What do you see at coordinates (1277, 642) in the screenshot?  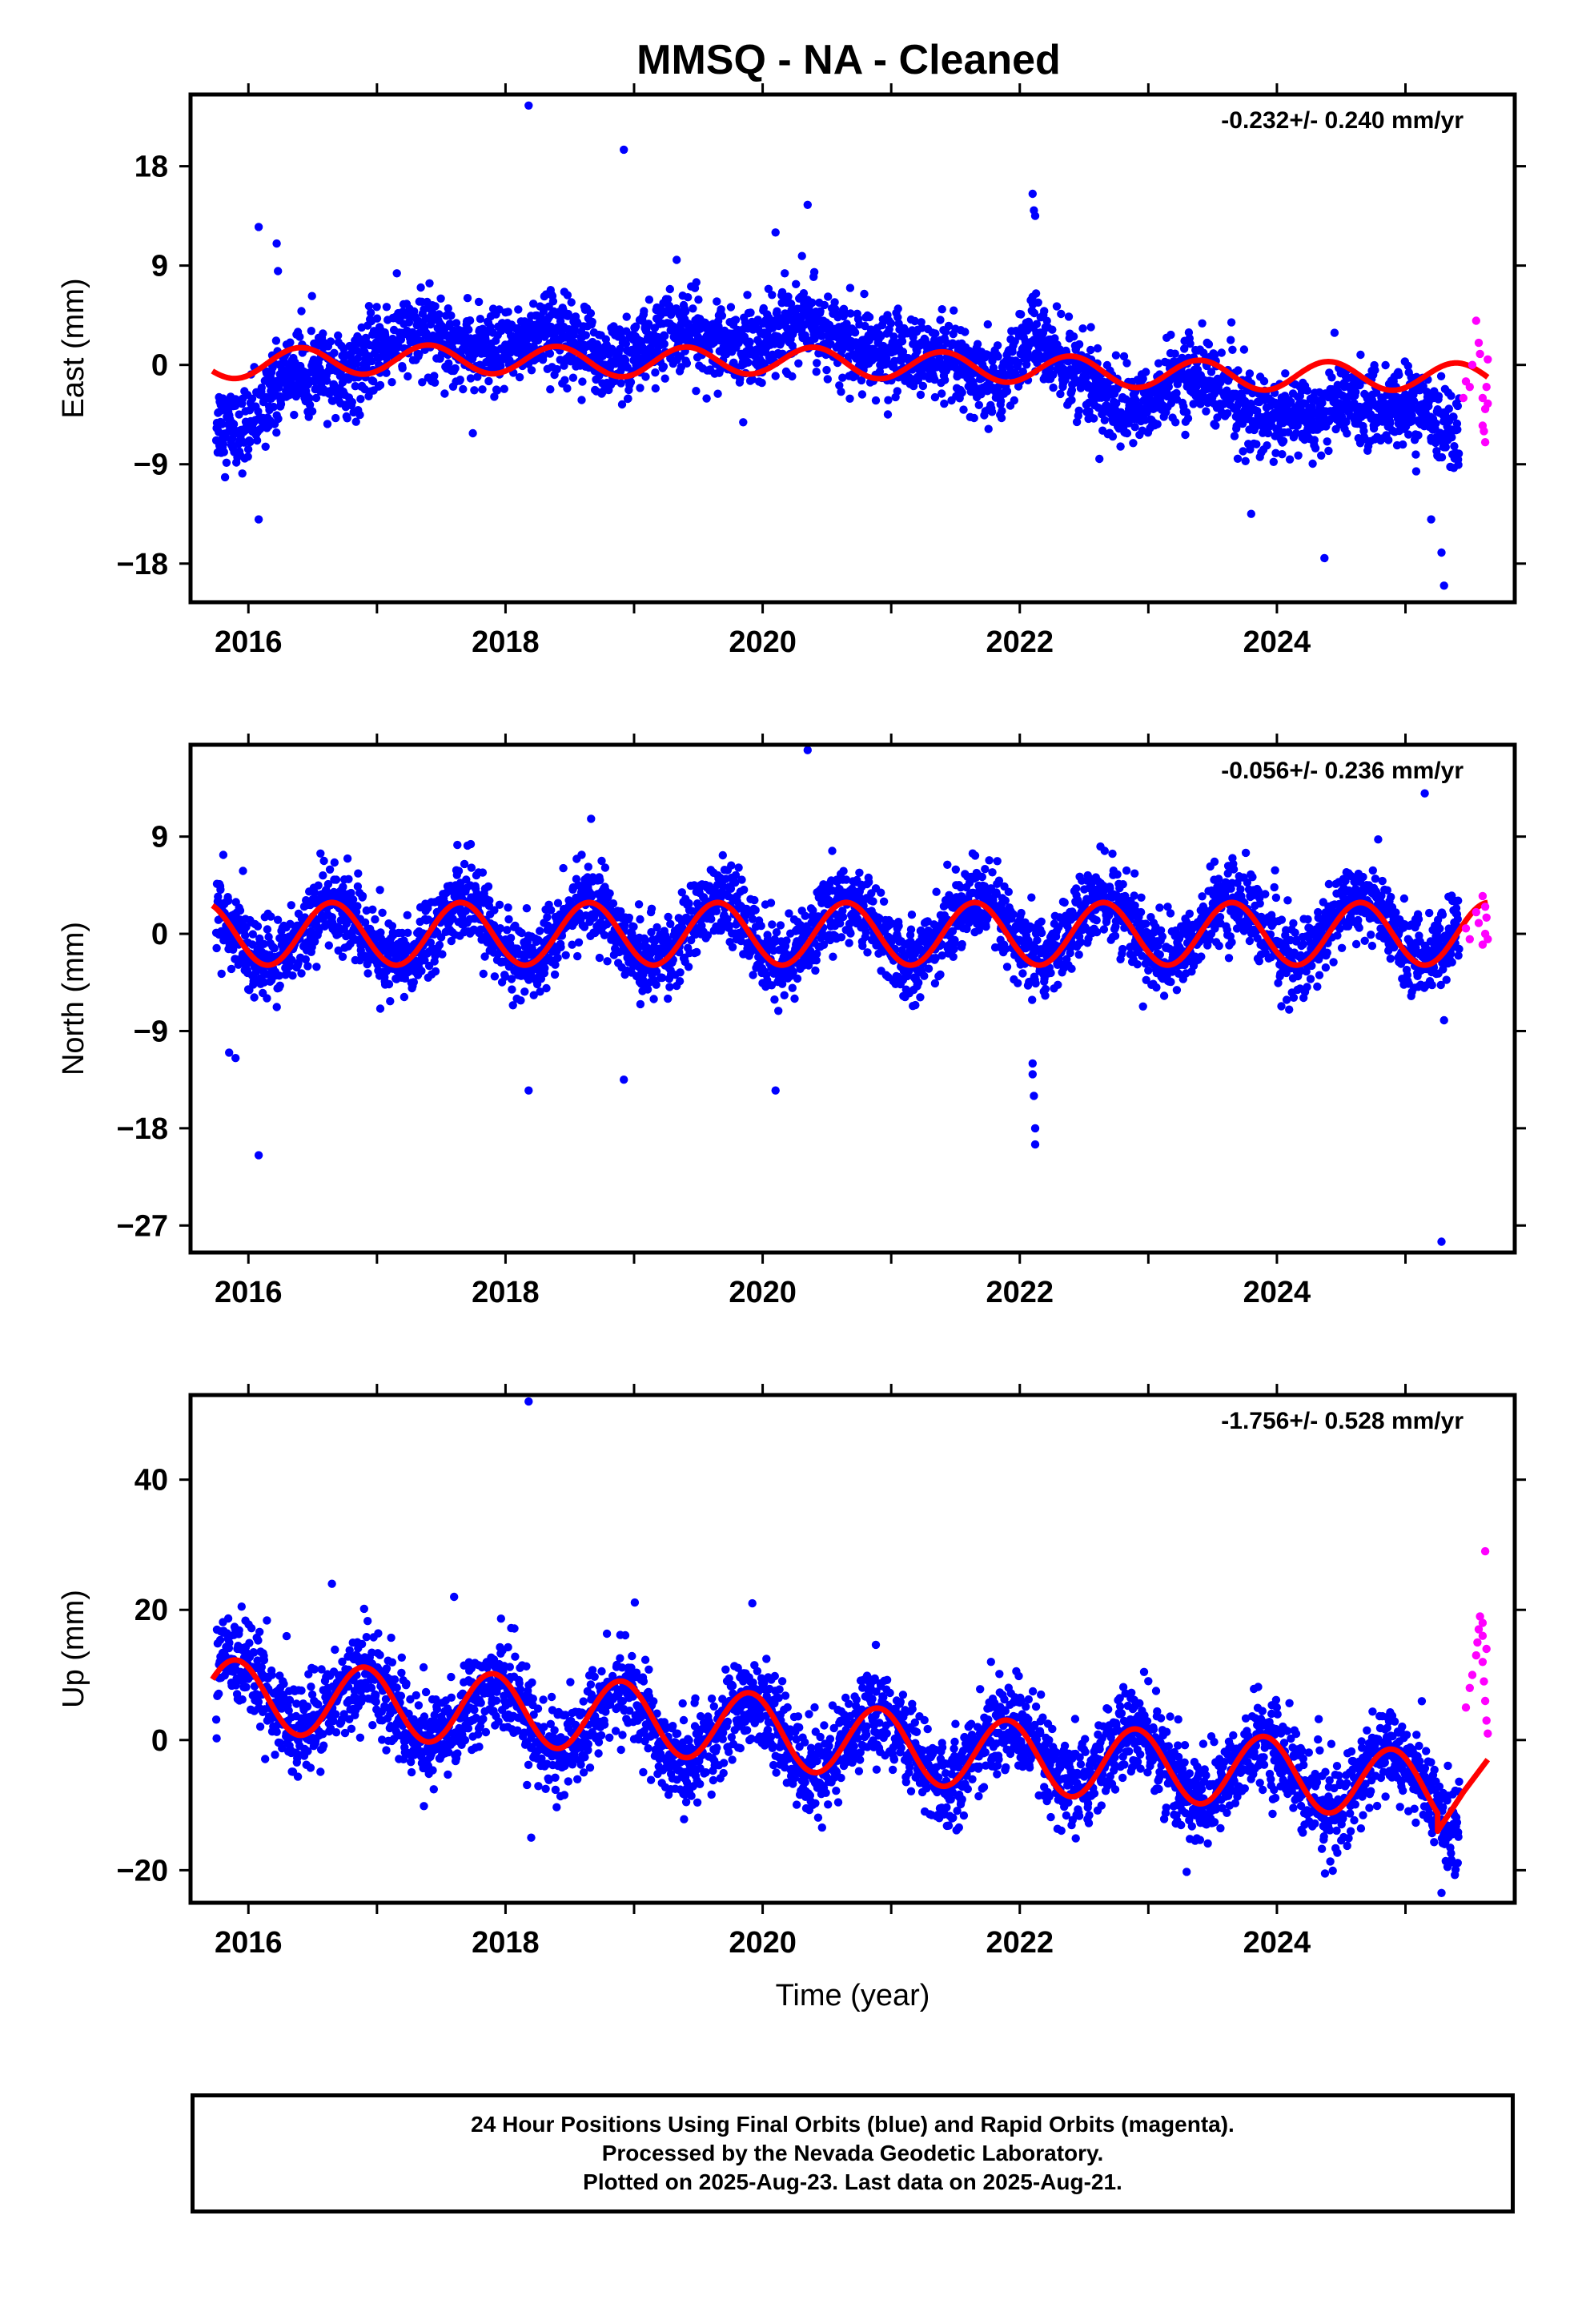 I see `x-tick-label: 2024` at bounding box center [1277, 642].